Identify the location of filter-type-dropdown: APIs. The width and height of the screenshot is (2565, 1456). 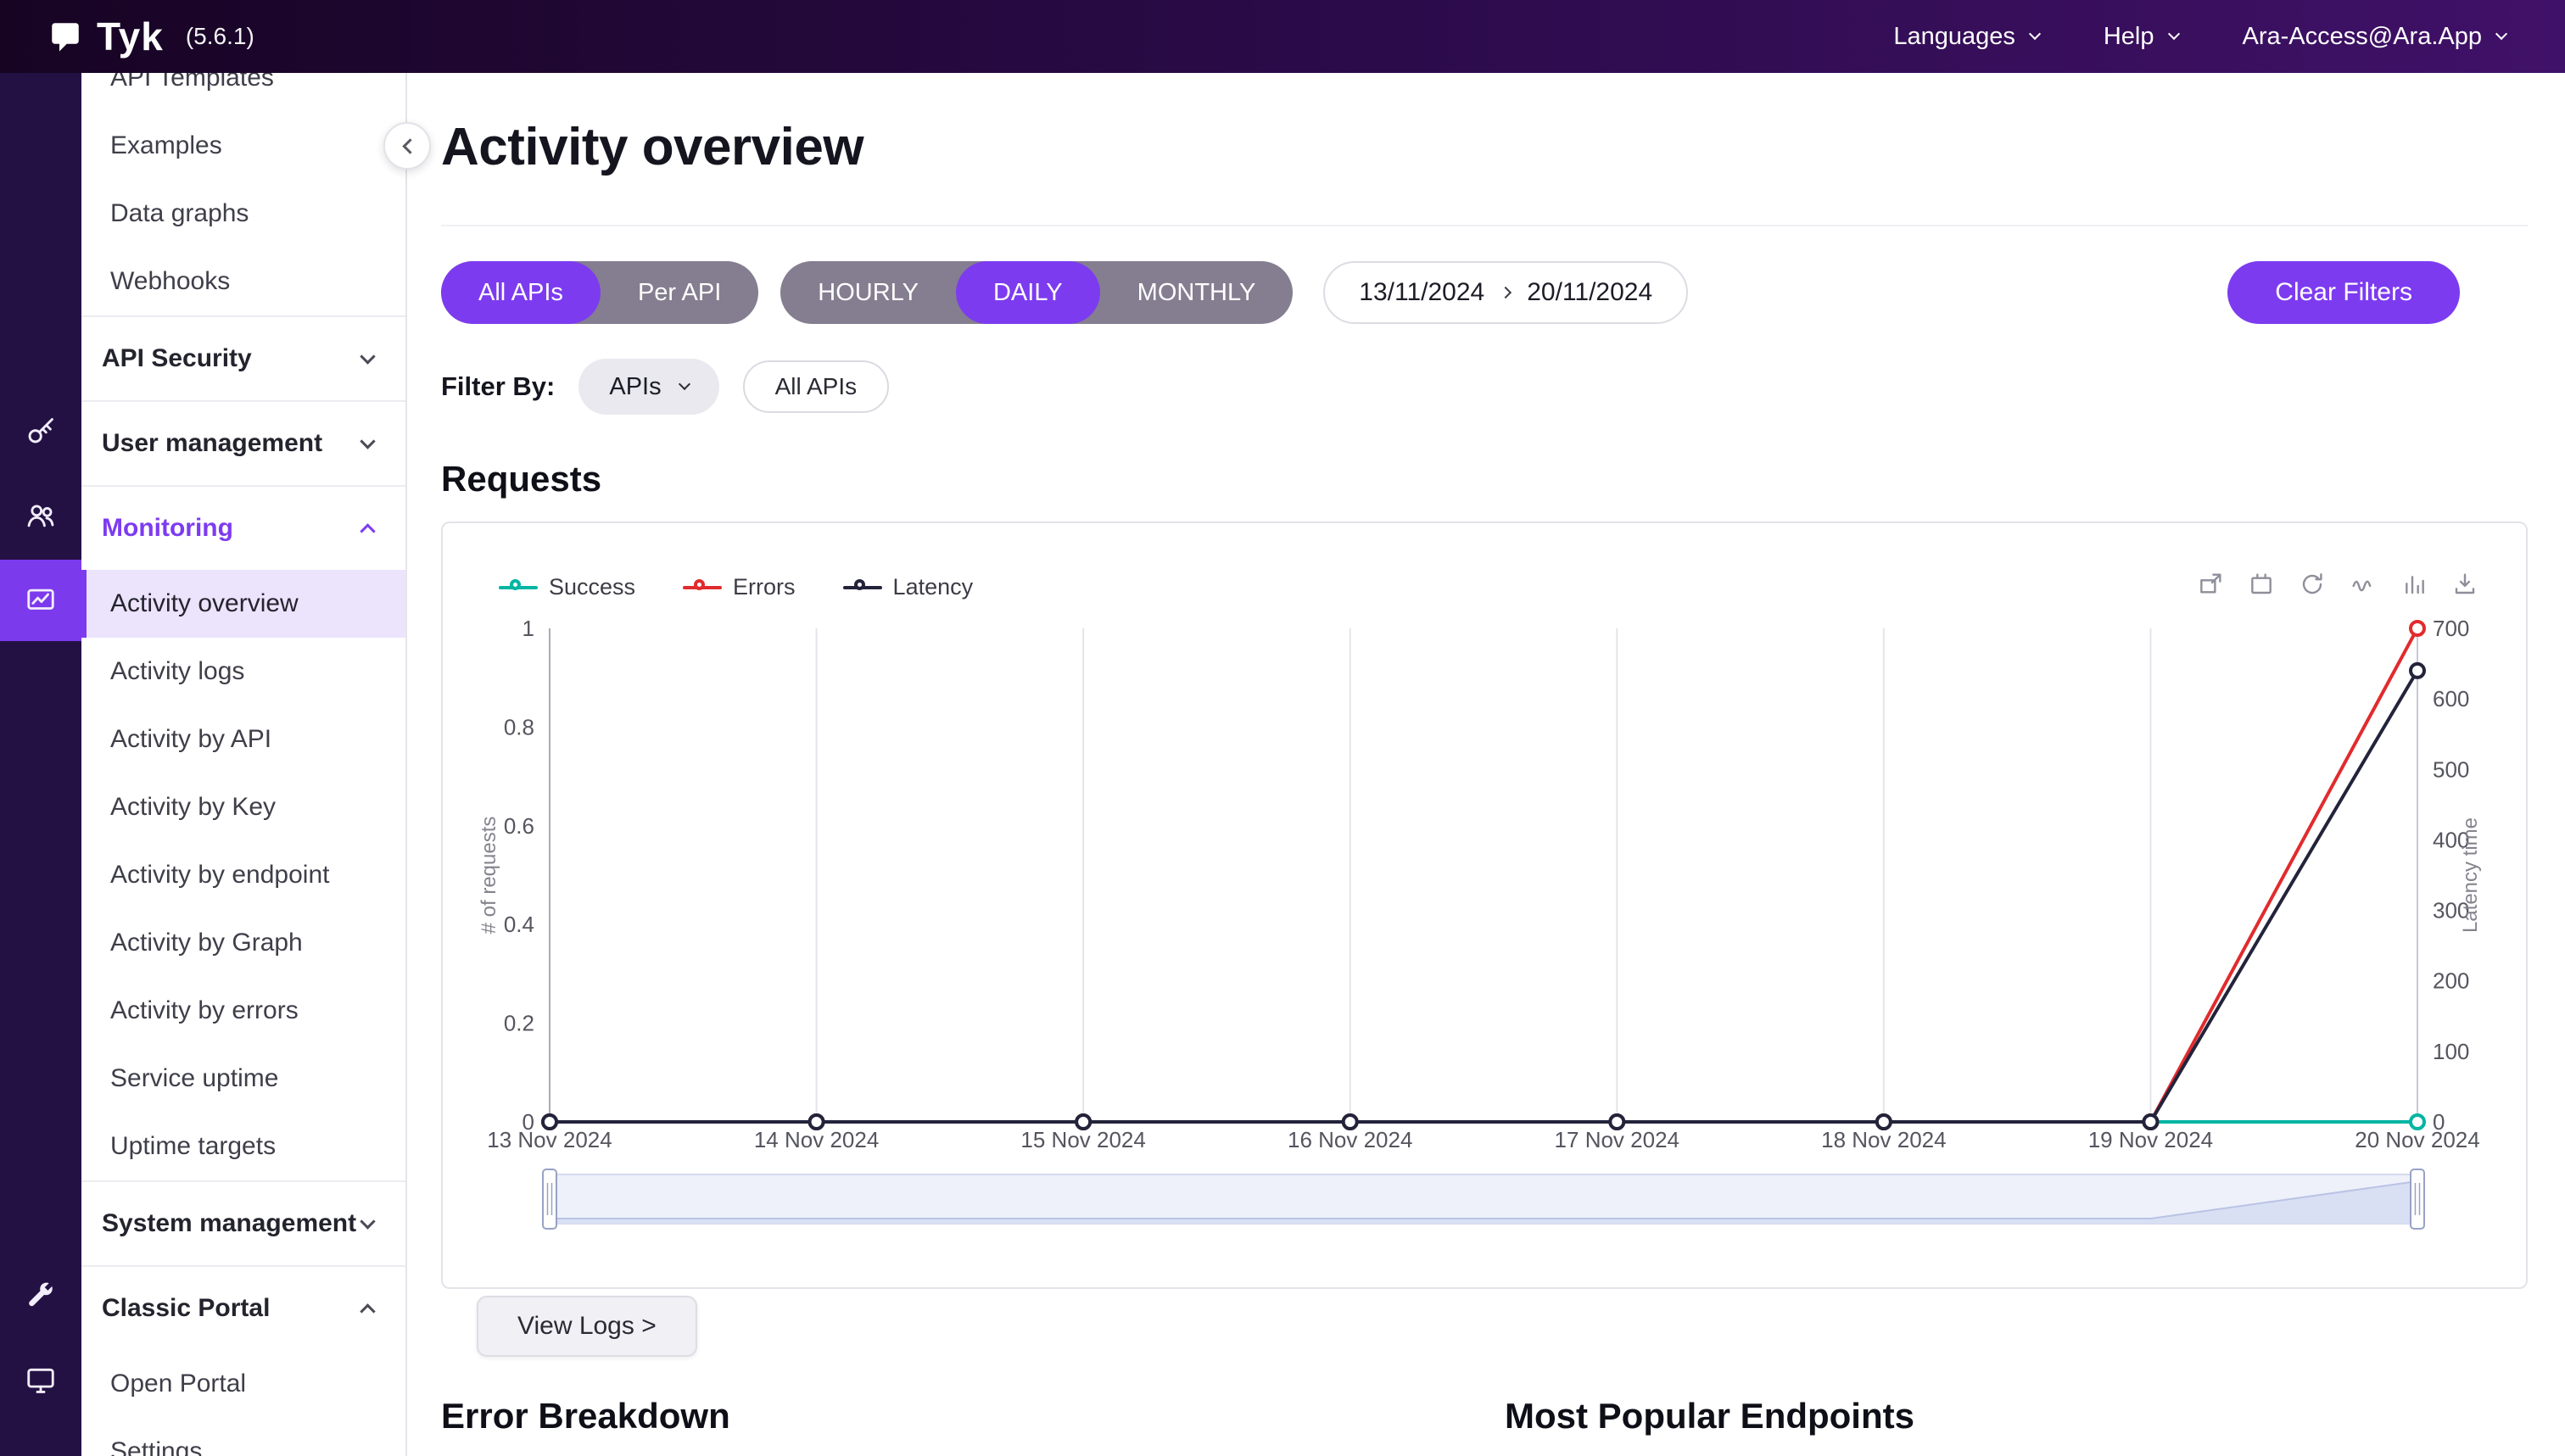
(648, 387).